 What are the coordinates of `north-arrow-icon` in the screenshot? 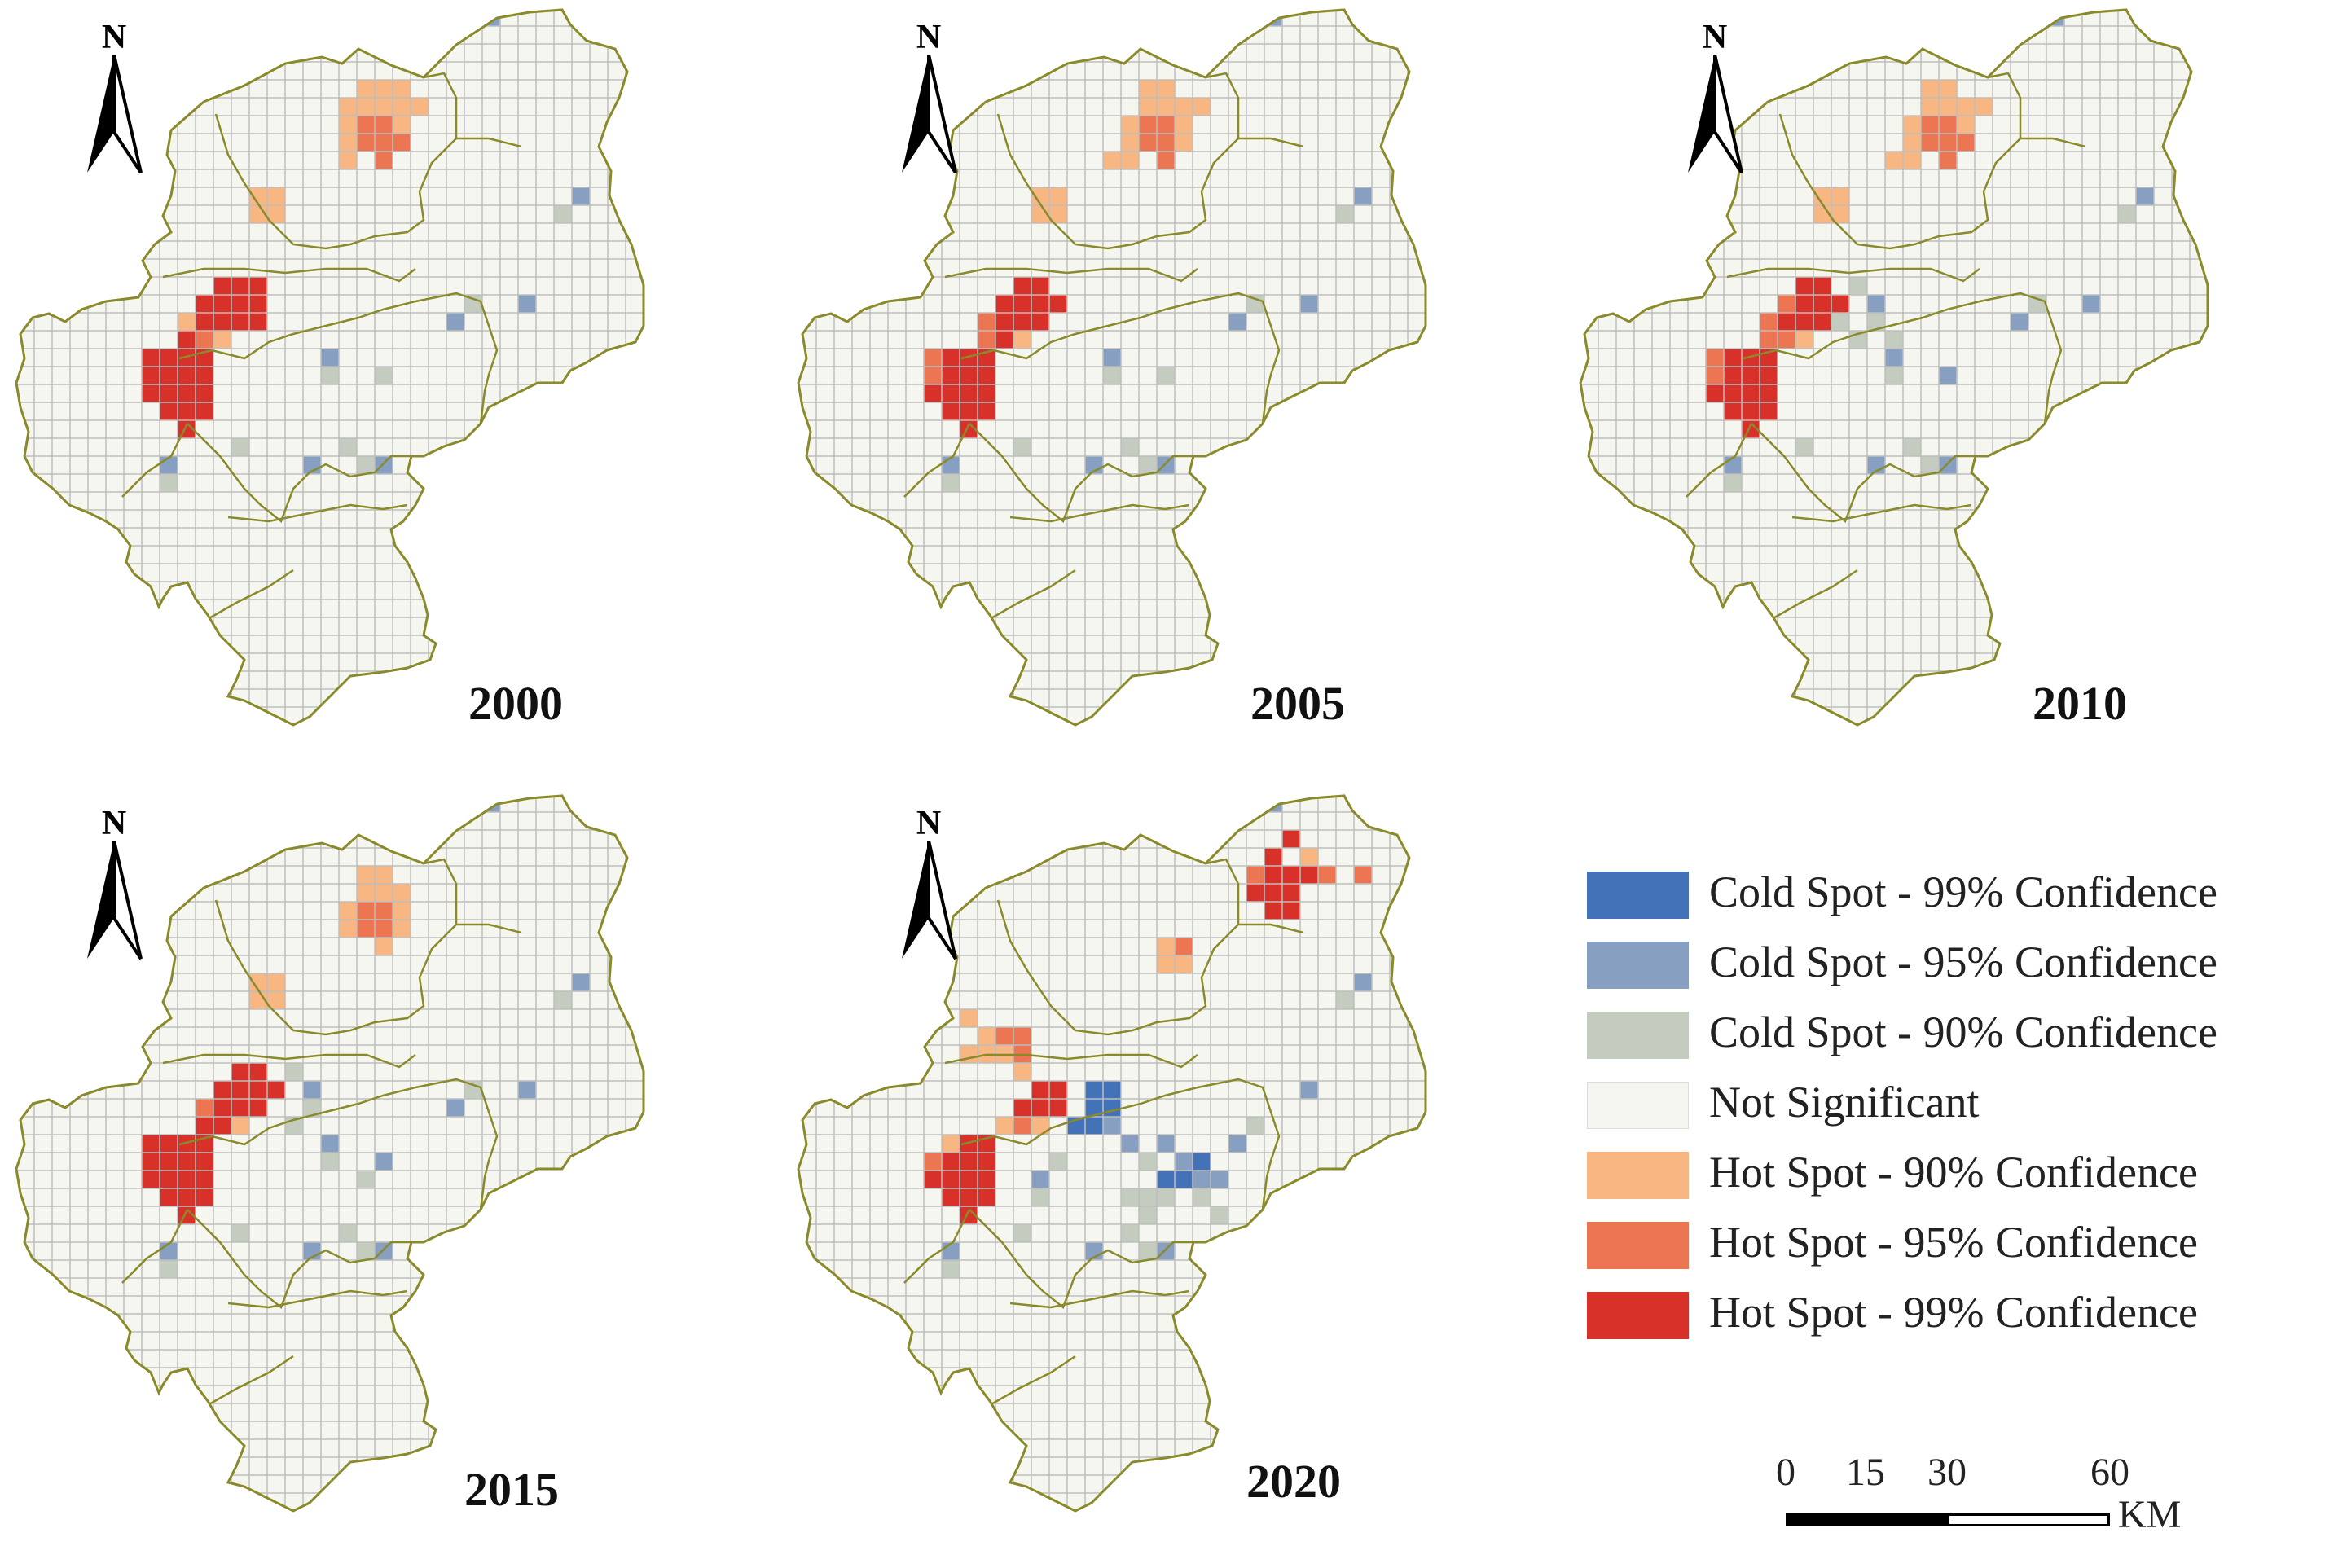 It's located at (929, 114).